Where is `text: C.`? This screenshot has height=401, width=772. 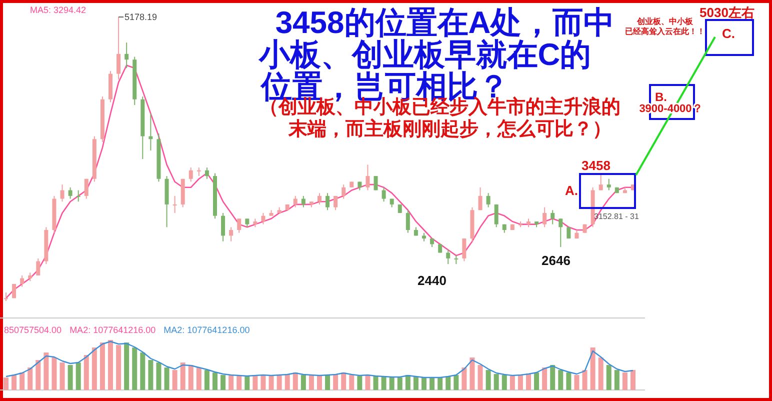
text: C. is located at coordinates (728, 33).